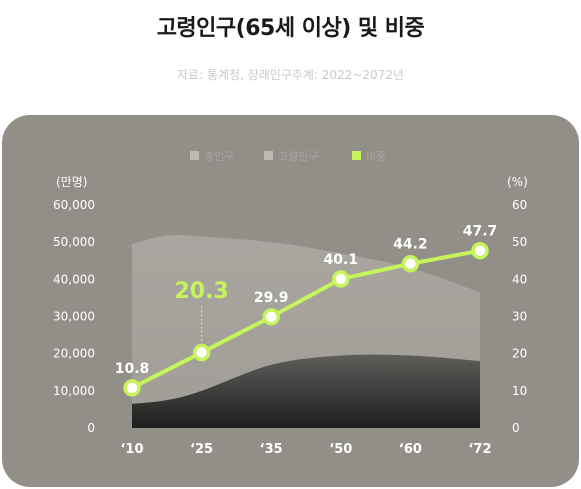  I want to click on share-data-label: 10.8, so click(132, 369).